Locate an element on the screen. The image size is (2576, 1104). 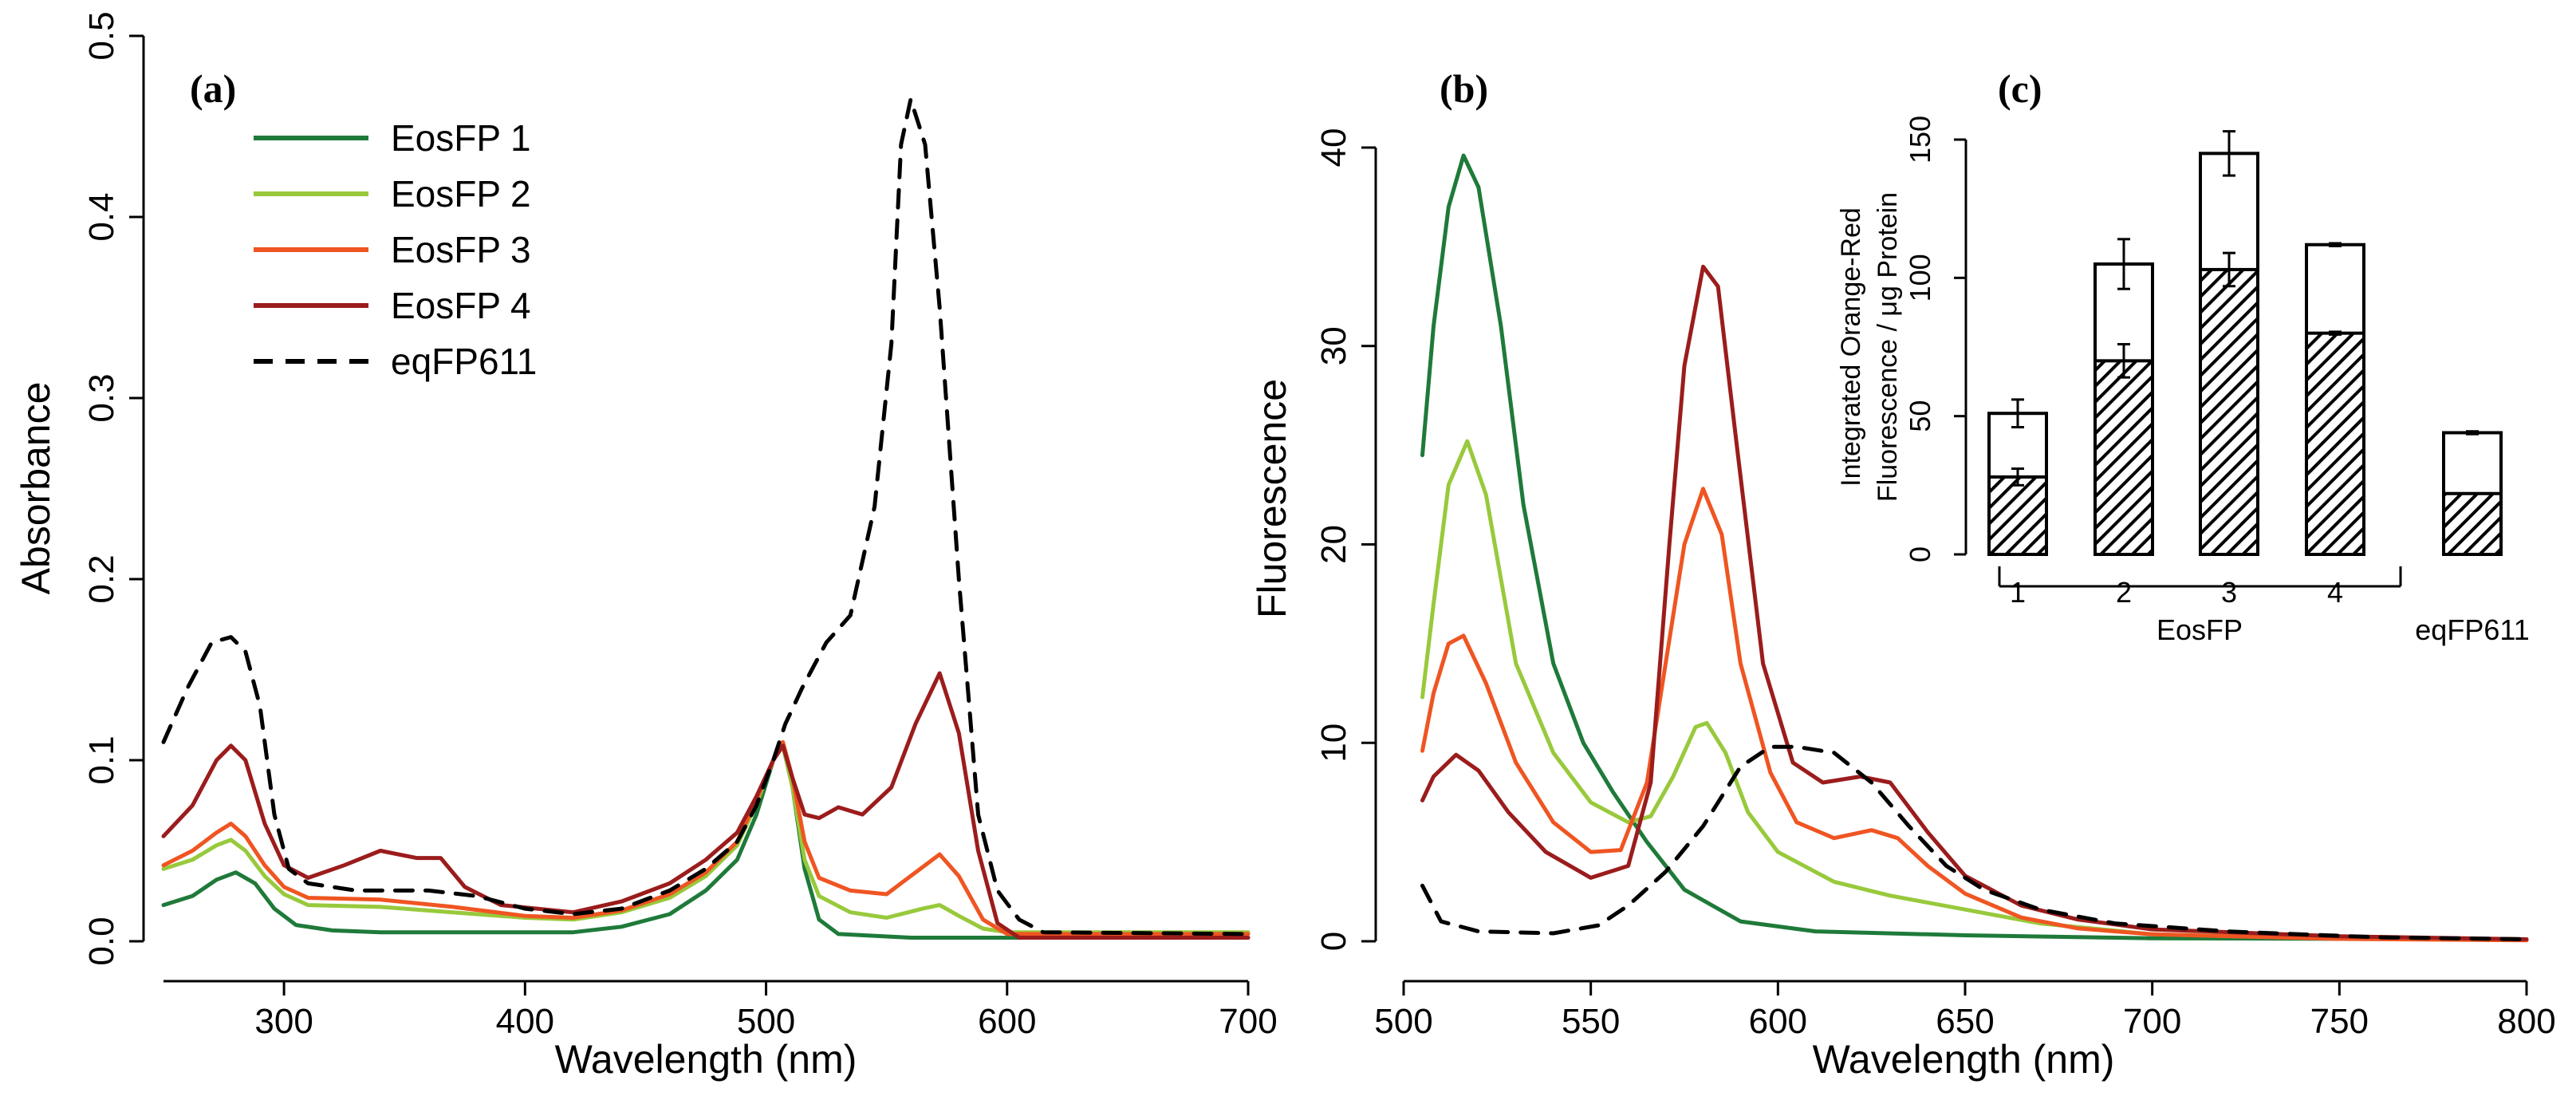
x-tick-label: 550 is located at coordinates (1591, 1022).